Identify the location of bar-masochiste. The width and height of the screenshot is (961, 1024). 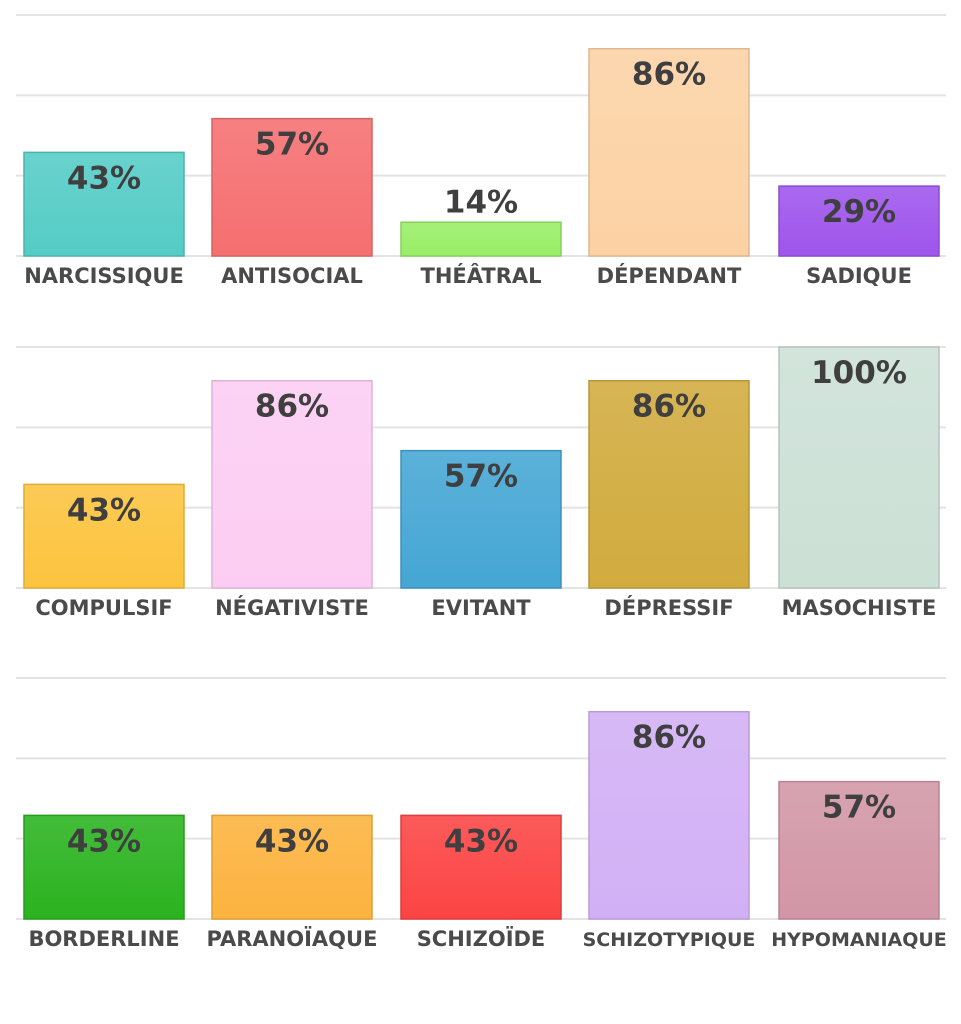
(859, 467).